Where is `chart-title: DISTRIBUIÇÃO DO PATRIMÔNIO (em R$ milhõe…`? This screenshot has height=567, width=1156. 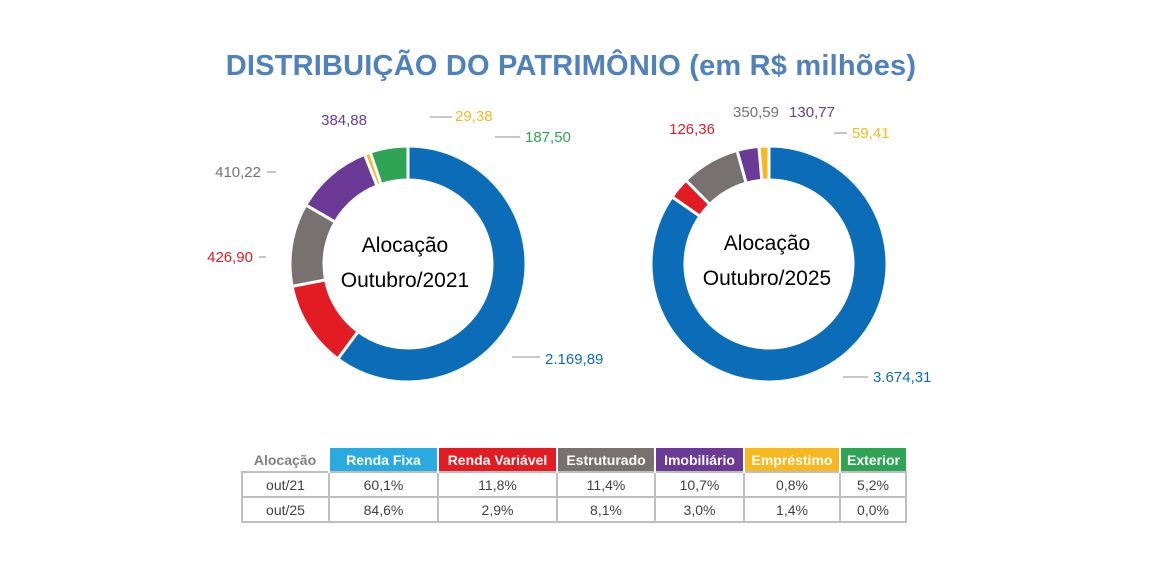 chart-title: DISTRIBUIÇÃO DO PATRIMÔNIO (em R$ milhõe… is located at coordinates (571, 66).